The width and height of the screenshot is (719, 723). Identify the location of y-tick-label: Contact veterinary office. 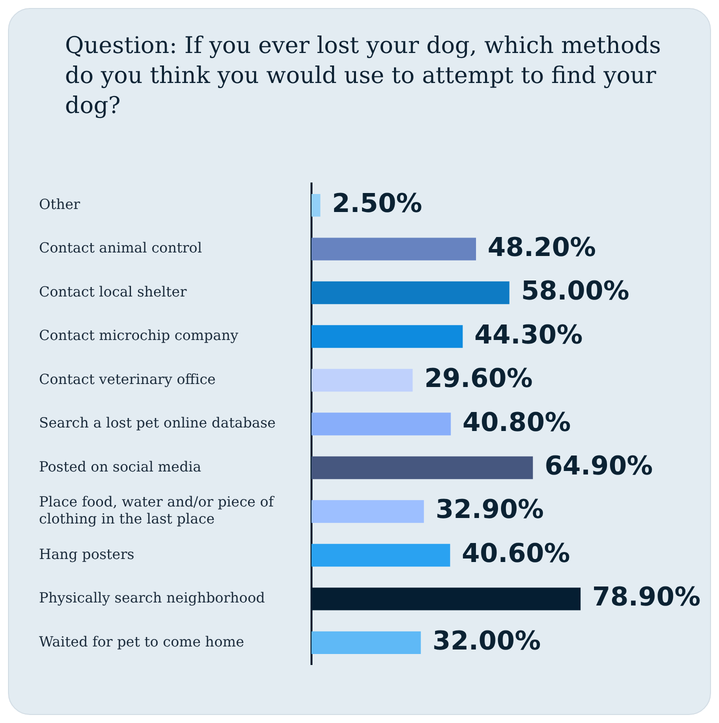
(127, 380).